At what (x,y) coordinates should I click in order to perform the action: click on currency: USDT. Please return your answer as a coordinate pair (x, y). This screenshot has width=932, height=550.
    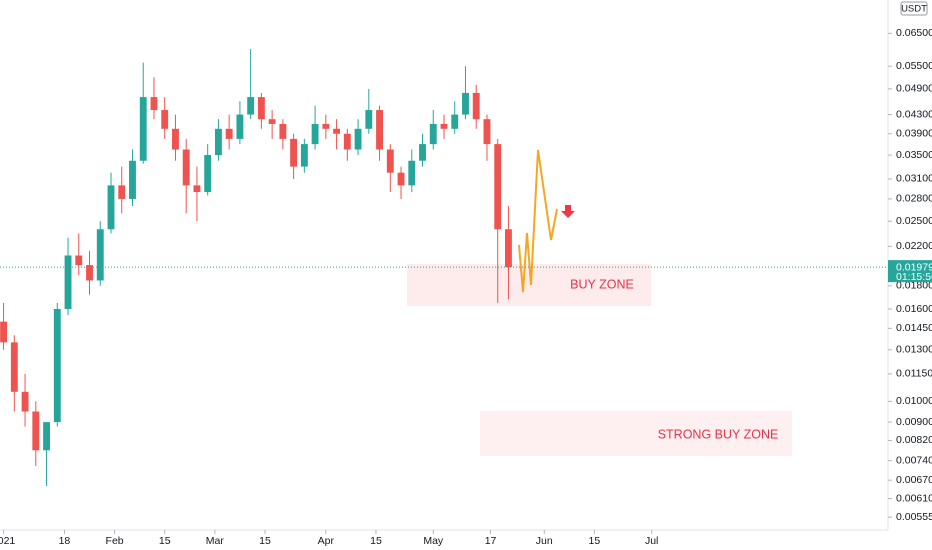
    Looking at the image, I should click on (914, 9).